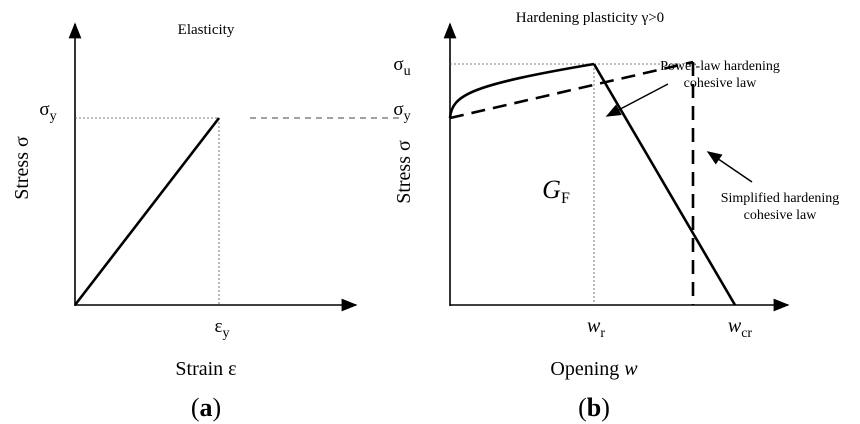 Image resolution: width=860 pixels, height=424 pixels. I want to click on annotation: Power-law hardening, so click(720, 66).